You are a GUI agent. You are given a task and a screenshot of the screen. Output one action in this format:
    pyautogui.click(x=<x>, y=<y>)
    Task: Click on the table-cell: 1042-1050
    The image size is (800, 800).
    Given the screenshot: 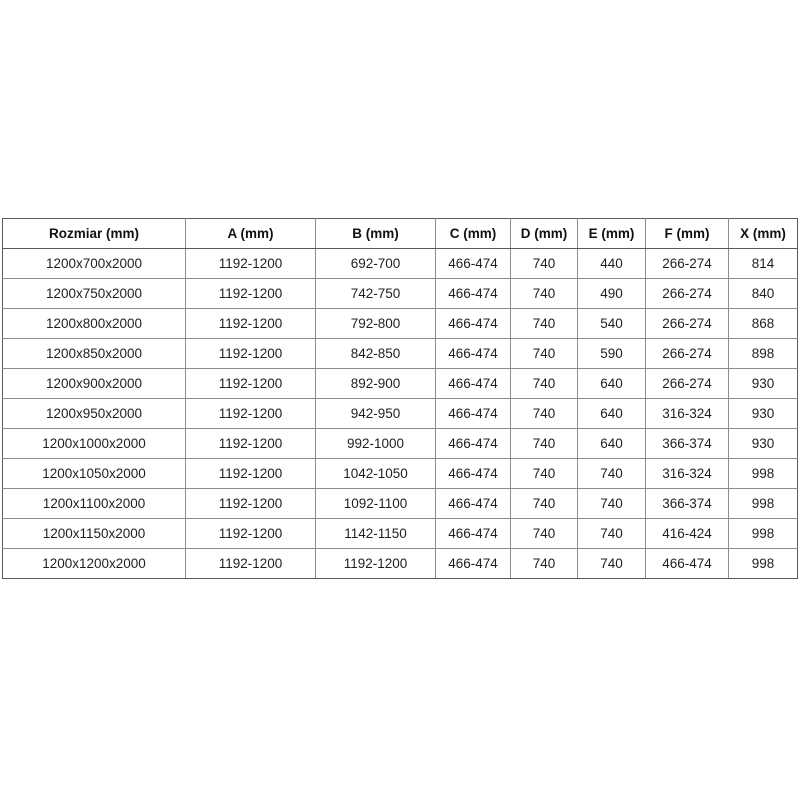 What is the action you would take?
    pyautogui.click(x=375, y=473)
    